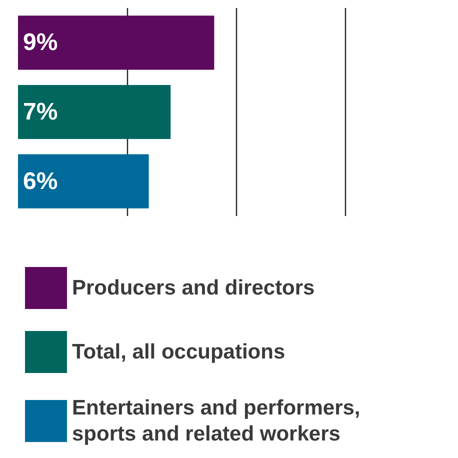  I want to click on data-label: 7%, so click(40, 112).